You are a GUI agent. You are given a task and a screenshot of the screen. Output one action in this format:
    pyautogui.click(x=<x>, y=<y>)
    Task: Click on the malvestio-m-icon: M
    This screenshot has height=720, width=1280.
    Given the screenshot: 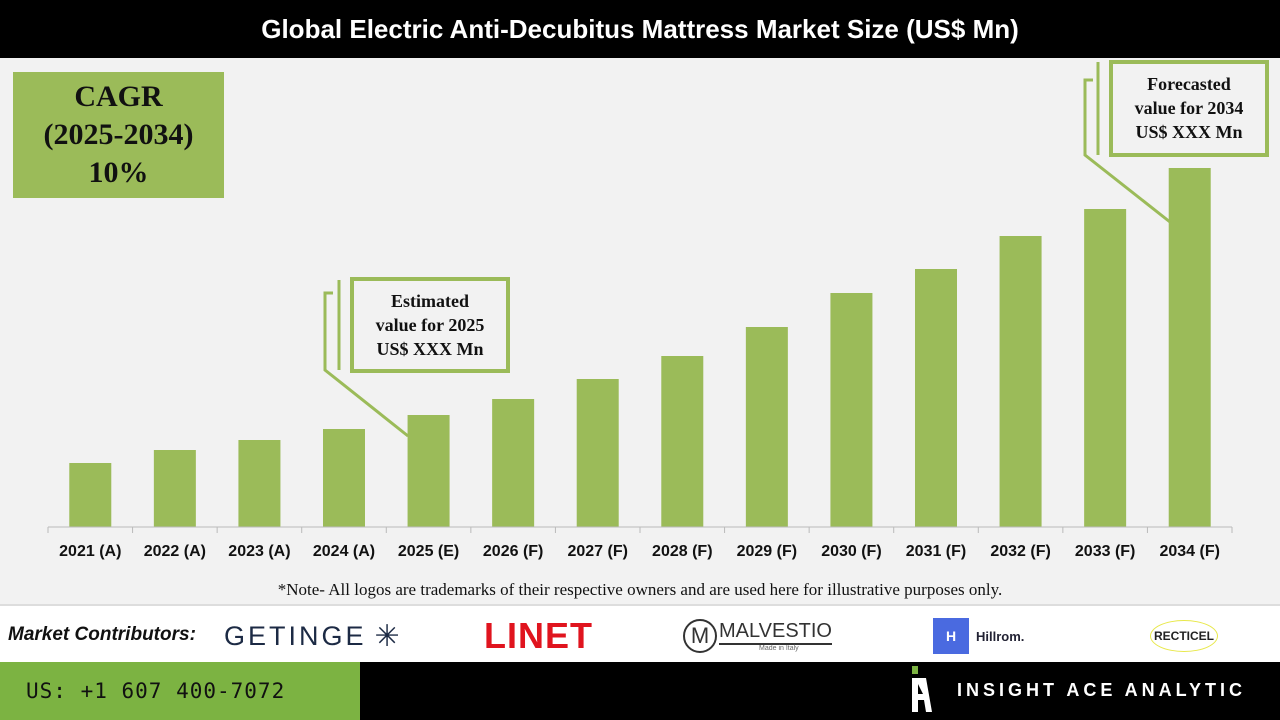 What is the action you would take?
    pyautogui.click(x=700, y=636)
    